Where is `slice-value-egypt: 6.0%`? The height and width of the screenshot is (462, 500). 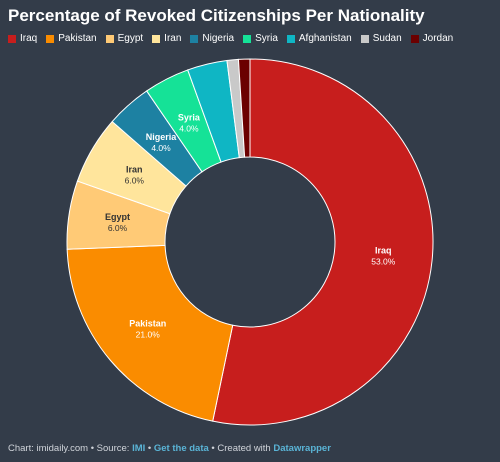 slice-value-egypt: 6.0% is located at coordinates (118, 228).